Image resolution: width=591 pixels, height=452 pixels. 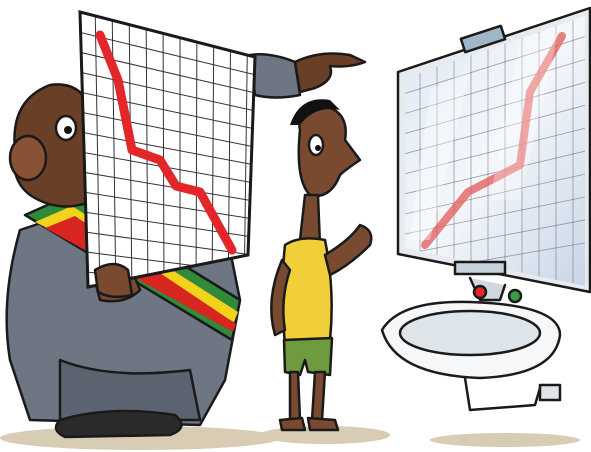 I want to click on boy, so click(x=321, y=265).